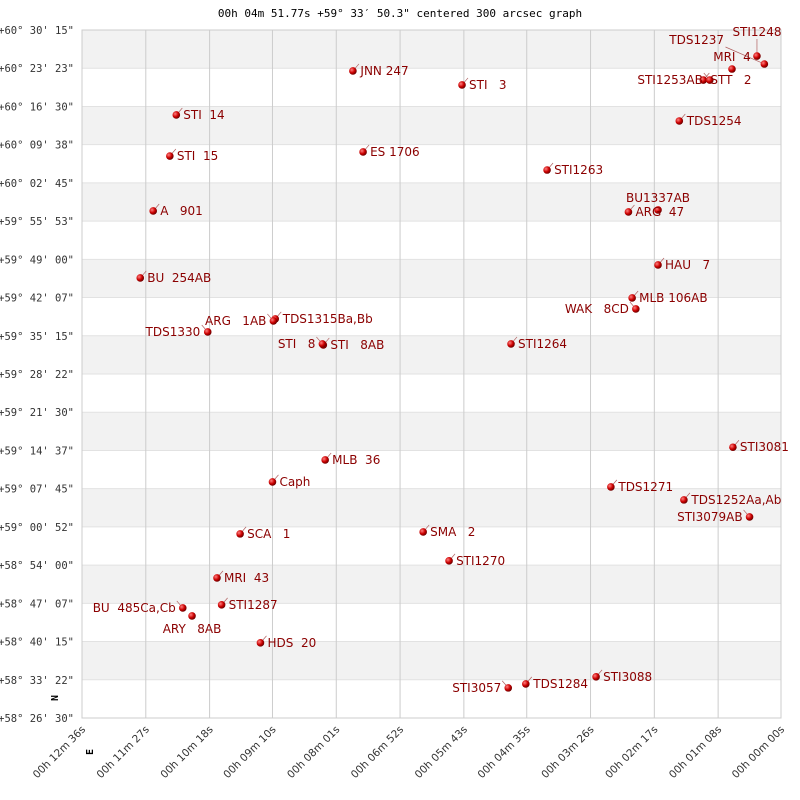 The image size is (800, 800). I want to click on star-label: STI 14, so click(203, 115).